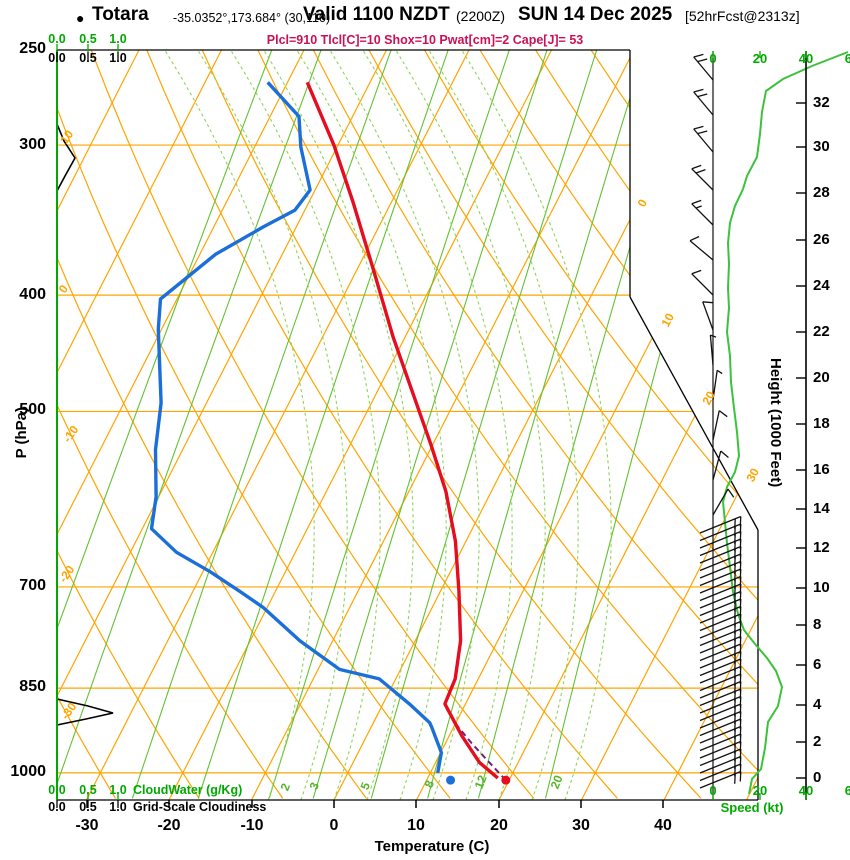 This screenshot has width=850, height=860. Describe the element at coordinates (28, 771) in the screenshot. I see `pressure-label: 1000` at that location.